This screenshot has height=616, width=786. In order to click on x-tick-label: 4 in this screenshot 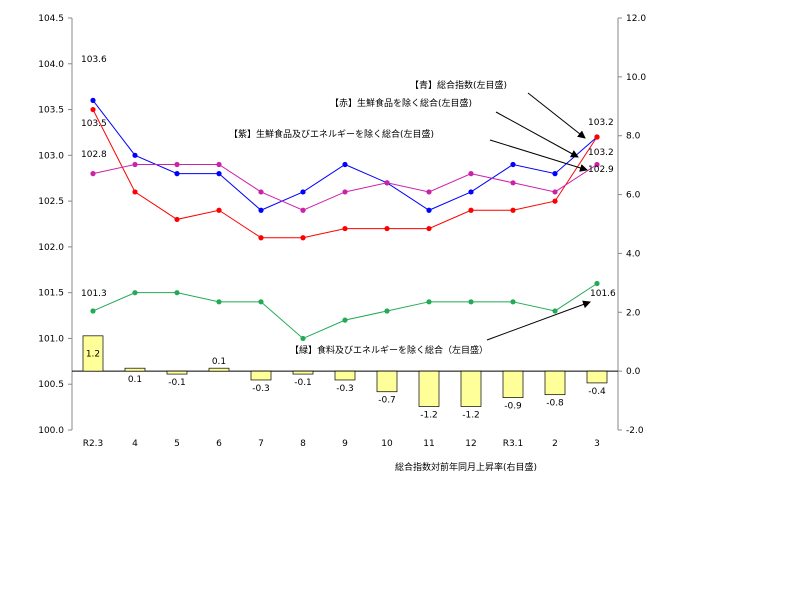, I will do `click(135, 444)`.